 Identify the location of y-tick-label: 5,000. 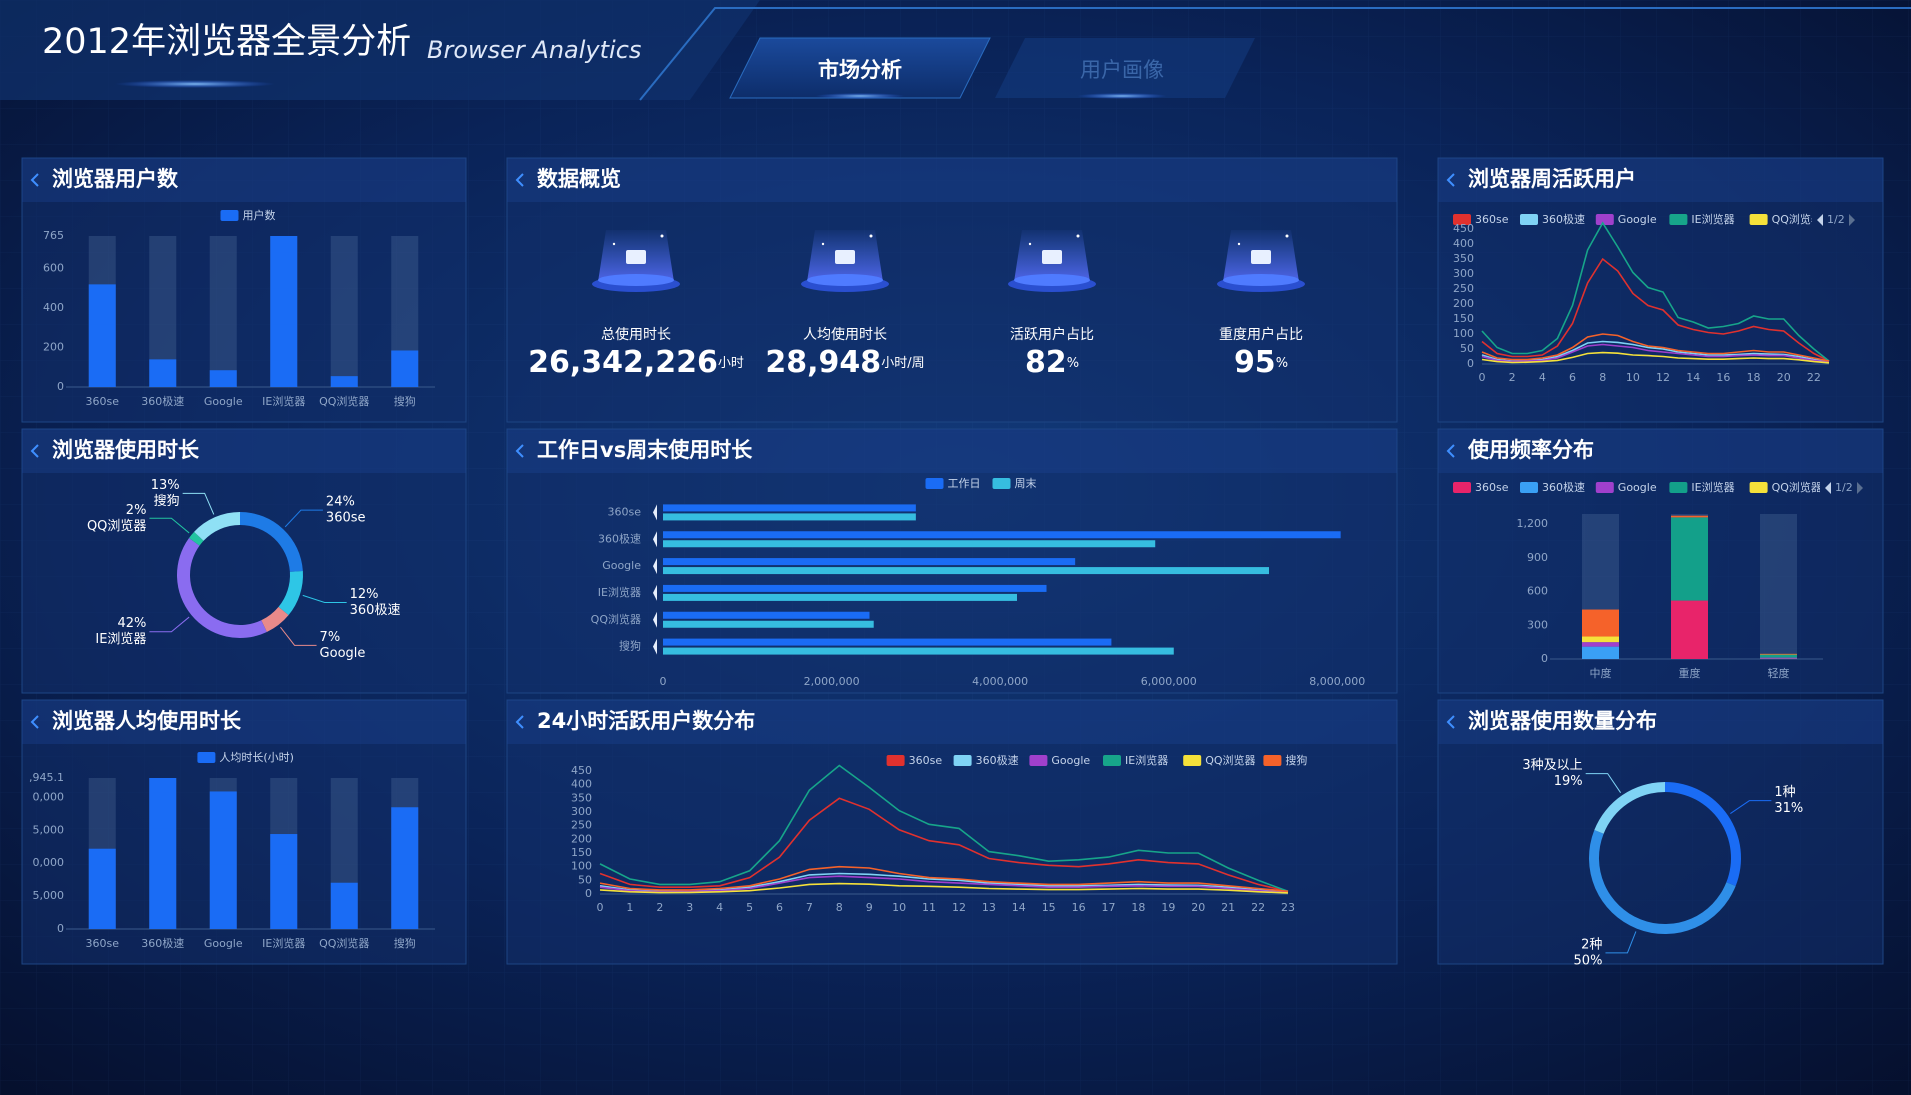
(49, 895).